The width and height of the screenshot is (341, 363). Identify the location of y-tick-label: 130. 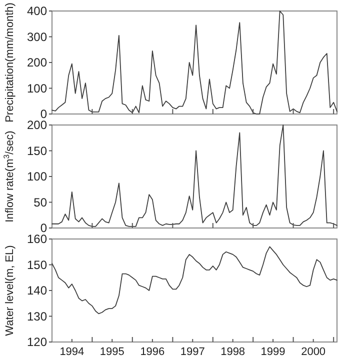
(37, 316).